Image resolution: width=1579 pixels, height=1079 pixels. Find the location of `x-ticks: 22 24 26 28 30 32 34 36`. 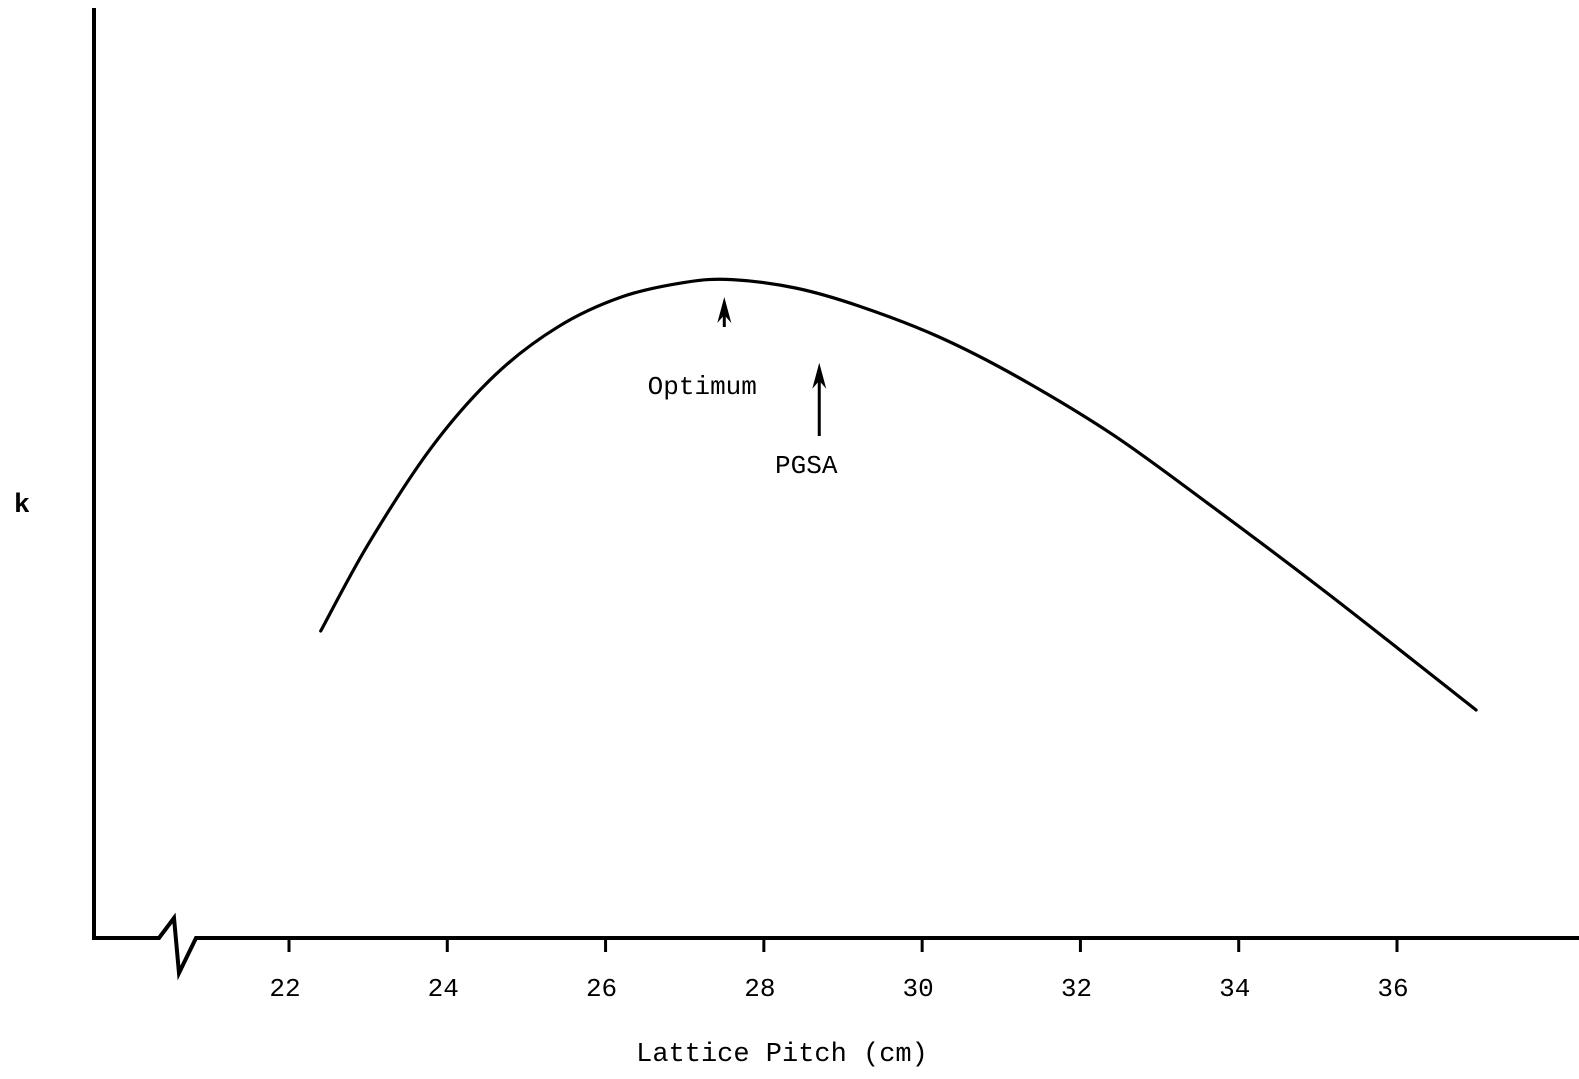

x-ticks: 22 24 26 28 30 32 34 36 is located at coordinates (839, 971).